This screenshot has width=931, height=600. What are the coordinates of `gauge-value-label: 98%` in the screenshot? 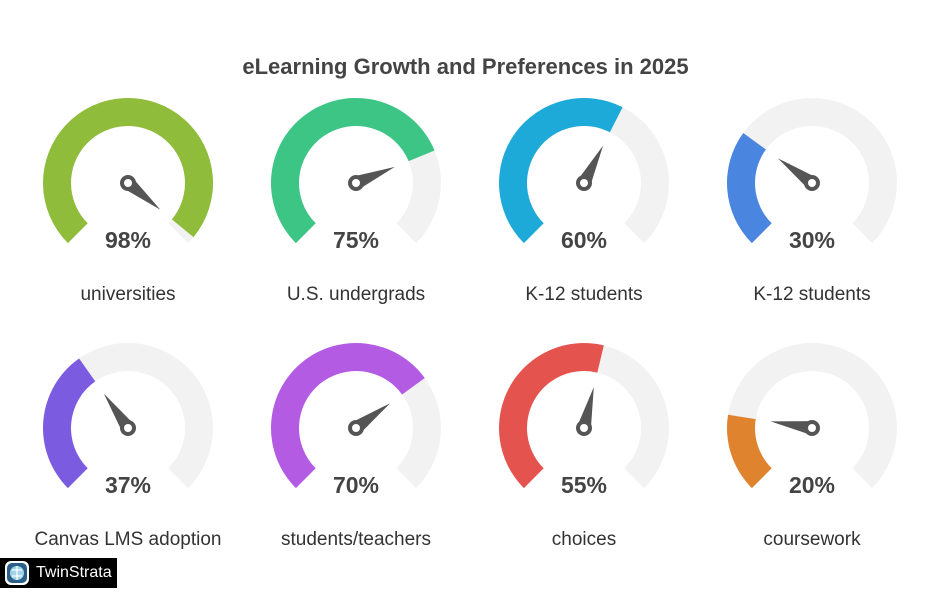 It's located at (128, 240).